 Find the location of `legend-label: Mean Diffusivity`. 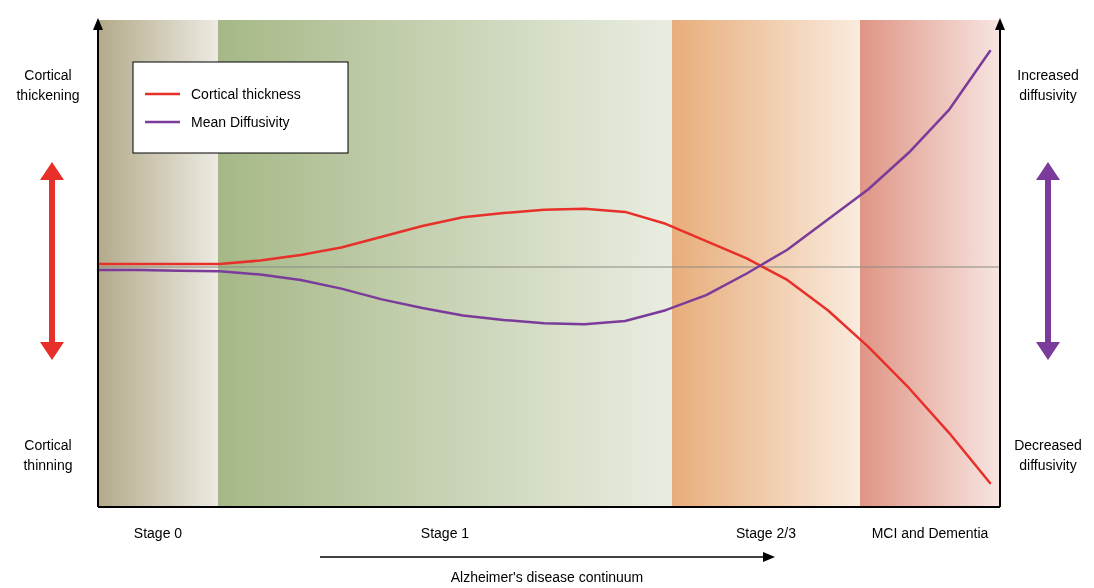

legend-label: Mean Diffusivity is located at coordinates (240, 122).